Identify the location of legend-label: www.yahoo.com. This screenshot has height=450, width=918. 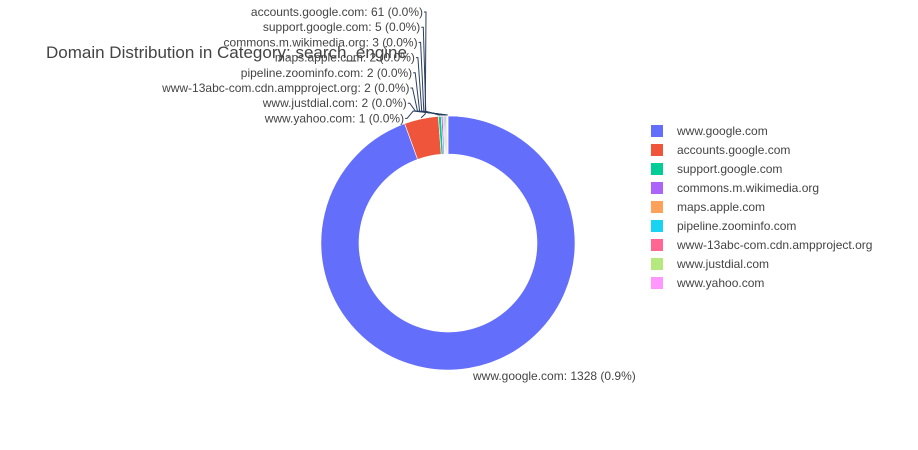
(720, 283).